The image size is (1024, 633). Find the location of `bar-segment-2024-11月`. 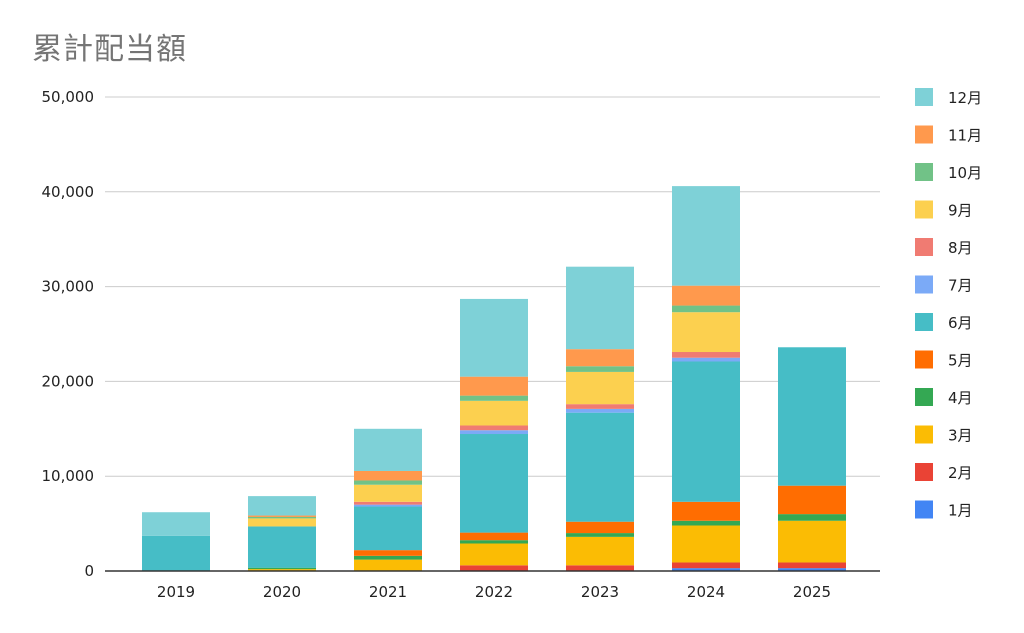

bar-segment-2024-11月 is located at coordinates (706, 295).